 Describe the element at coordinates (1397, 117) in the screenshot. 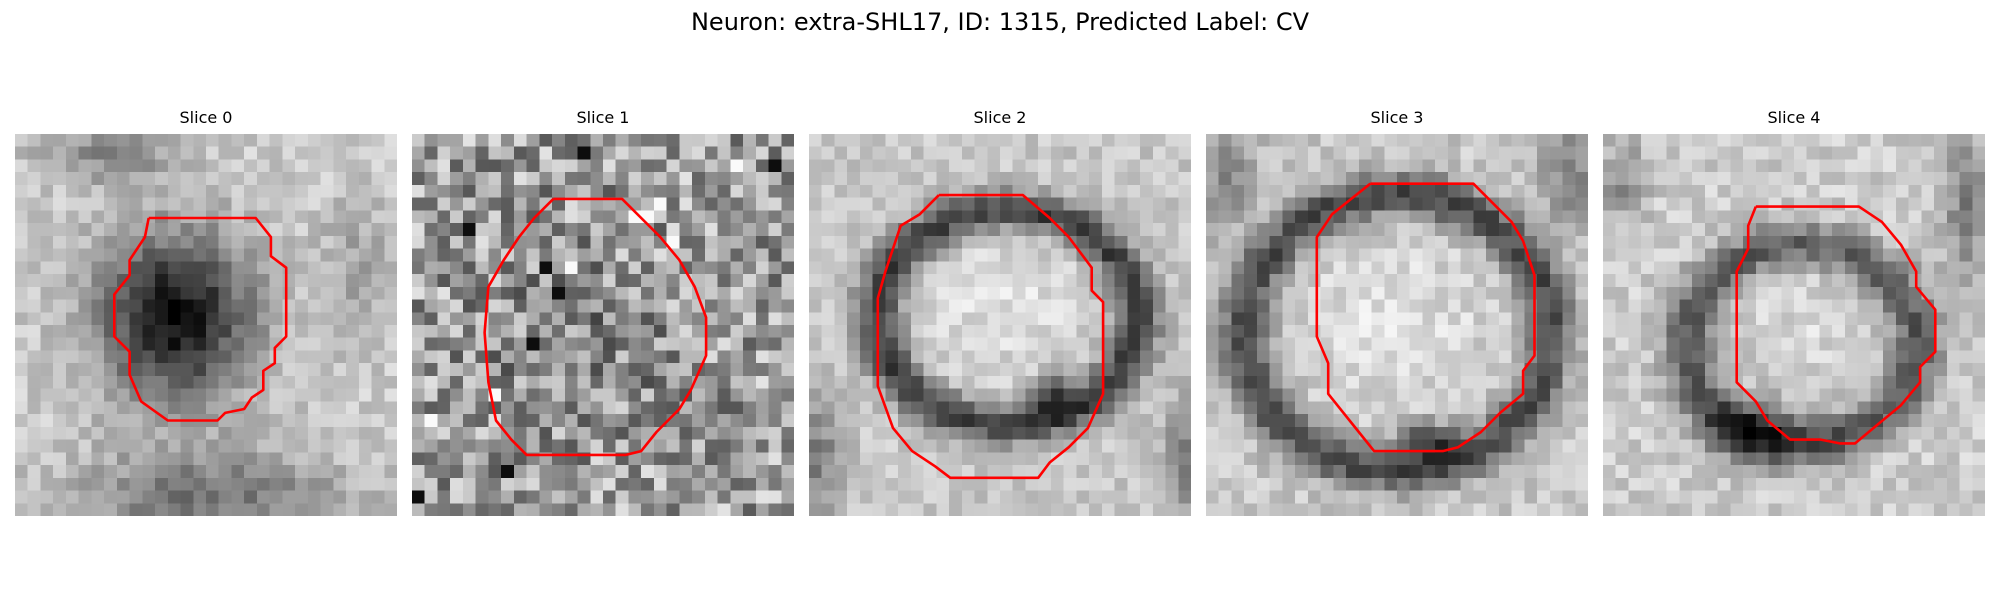

I see `slice-title-3: Slice 3` at that location.